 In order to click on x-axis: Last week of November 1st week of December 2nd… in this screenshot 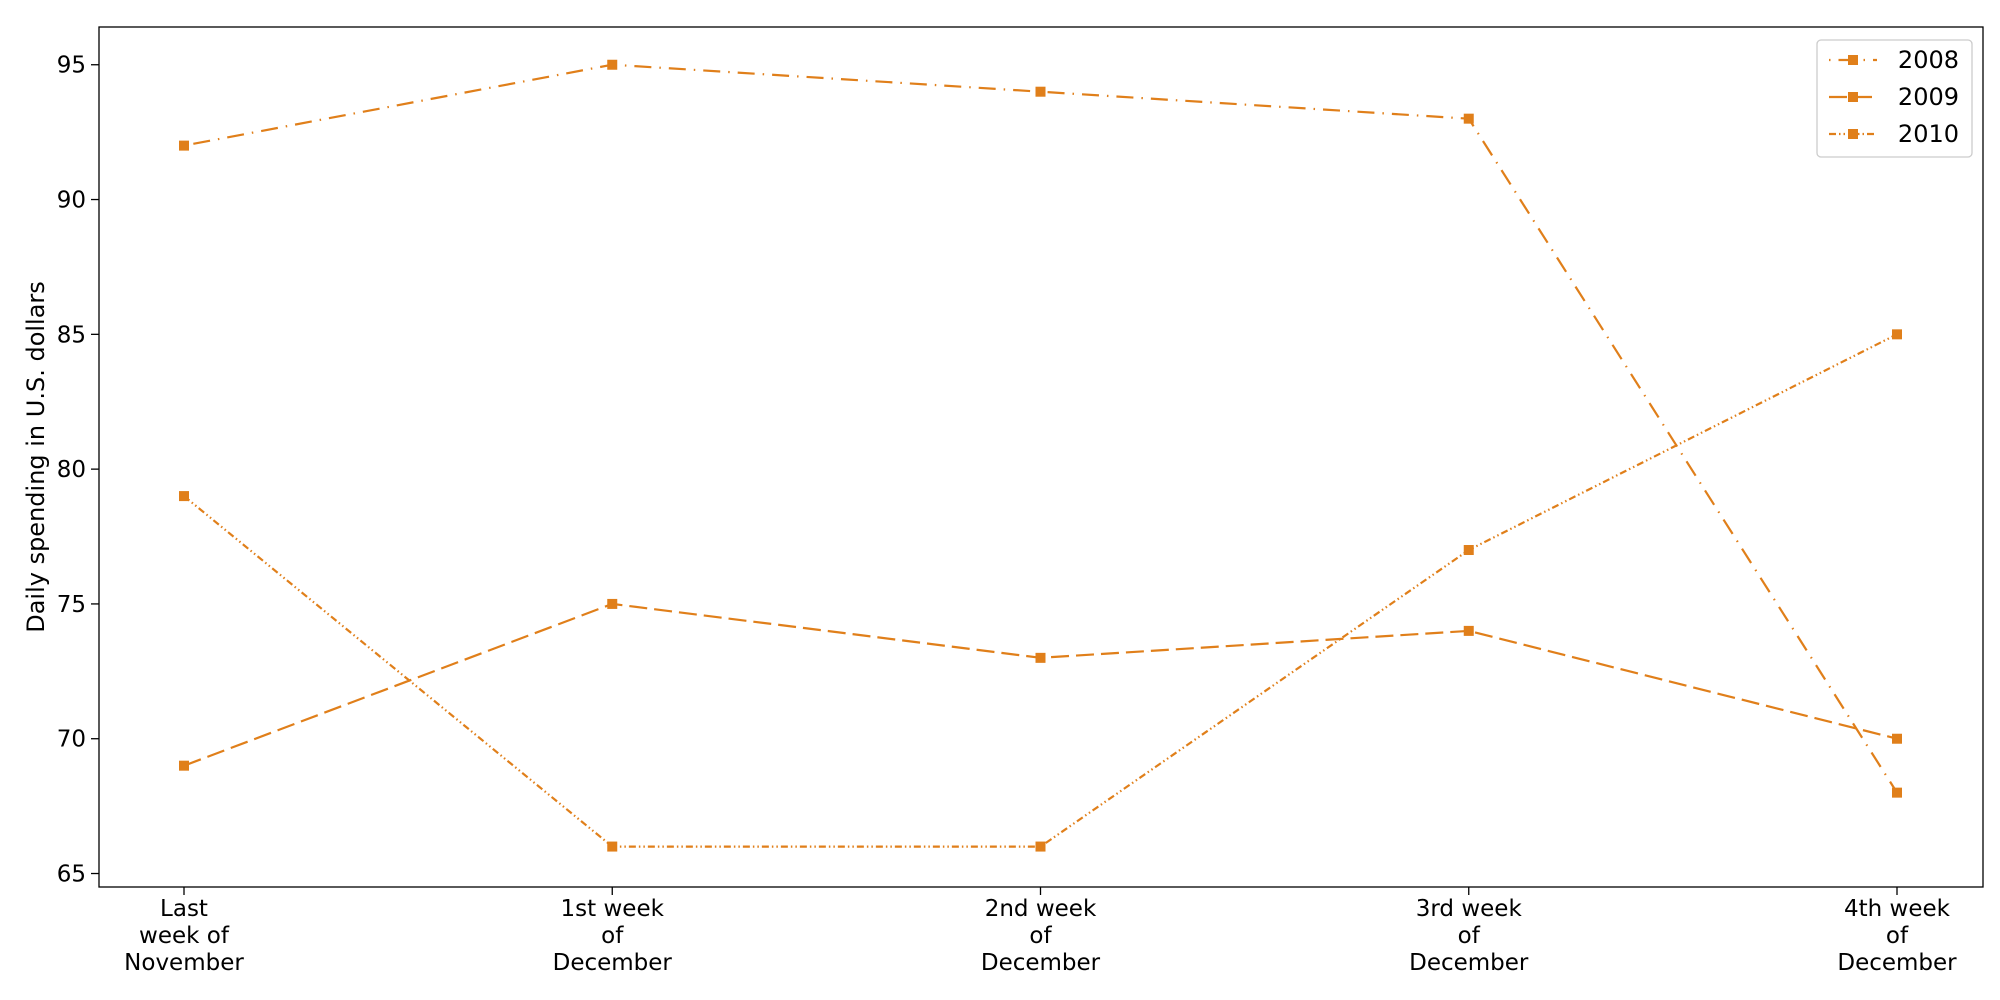, I will do `click(1040, 931)`.